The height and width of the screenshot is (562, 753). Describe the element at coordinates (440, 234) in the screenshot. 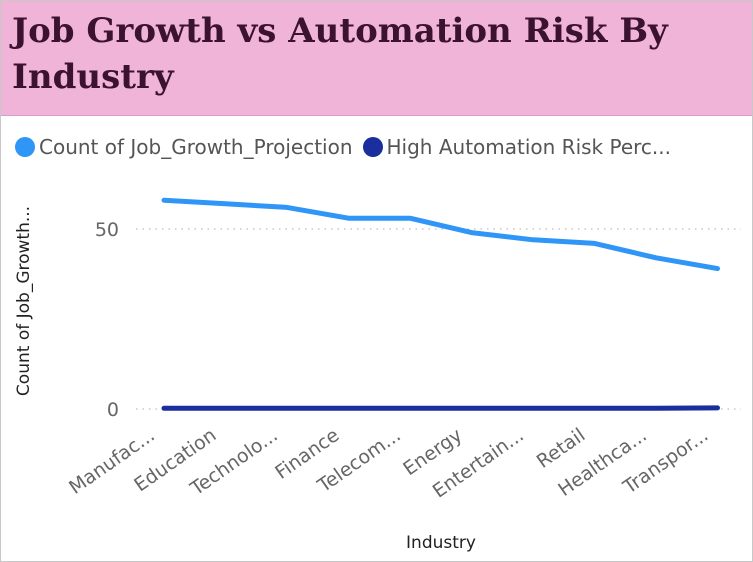

I see `series-line-job-growth` at that location.